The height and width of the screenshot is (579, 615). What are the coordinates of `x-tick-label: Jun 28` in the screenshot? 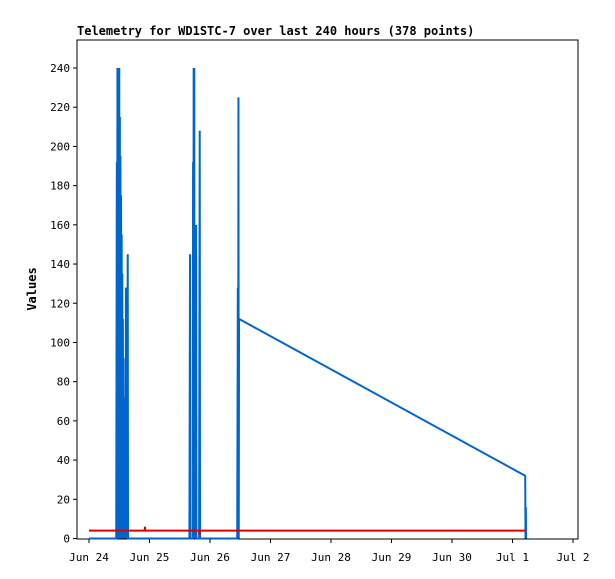 It's located at (331, 557).